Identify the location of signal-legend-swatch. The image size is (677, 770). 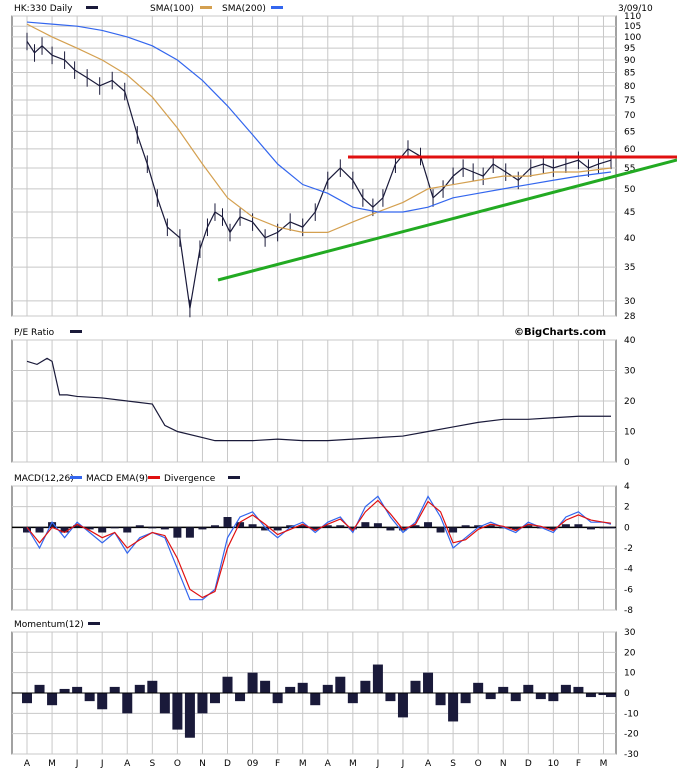
(154, 477).